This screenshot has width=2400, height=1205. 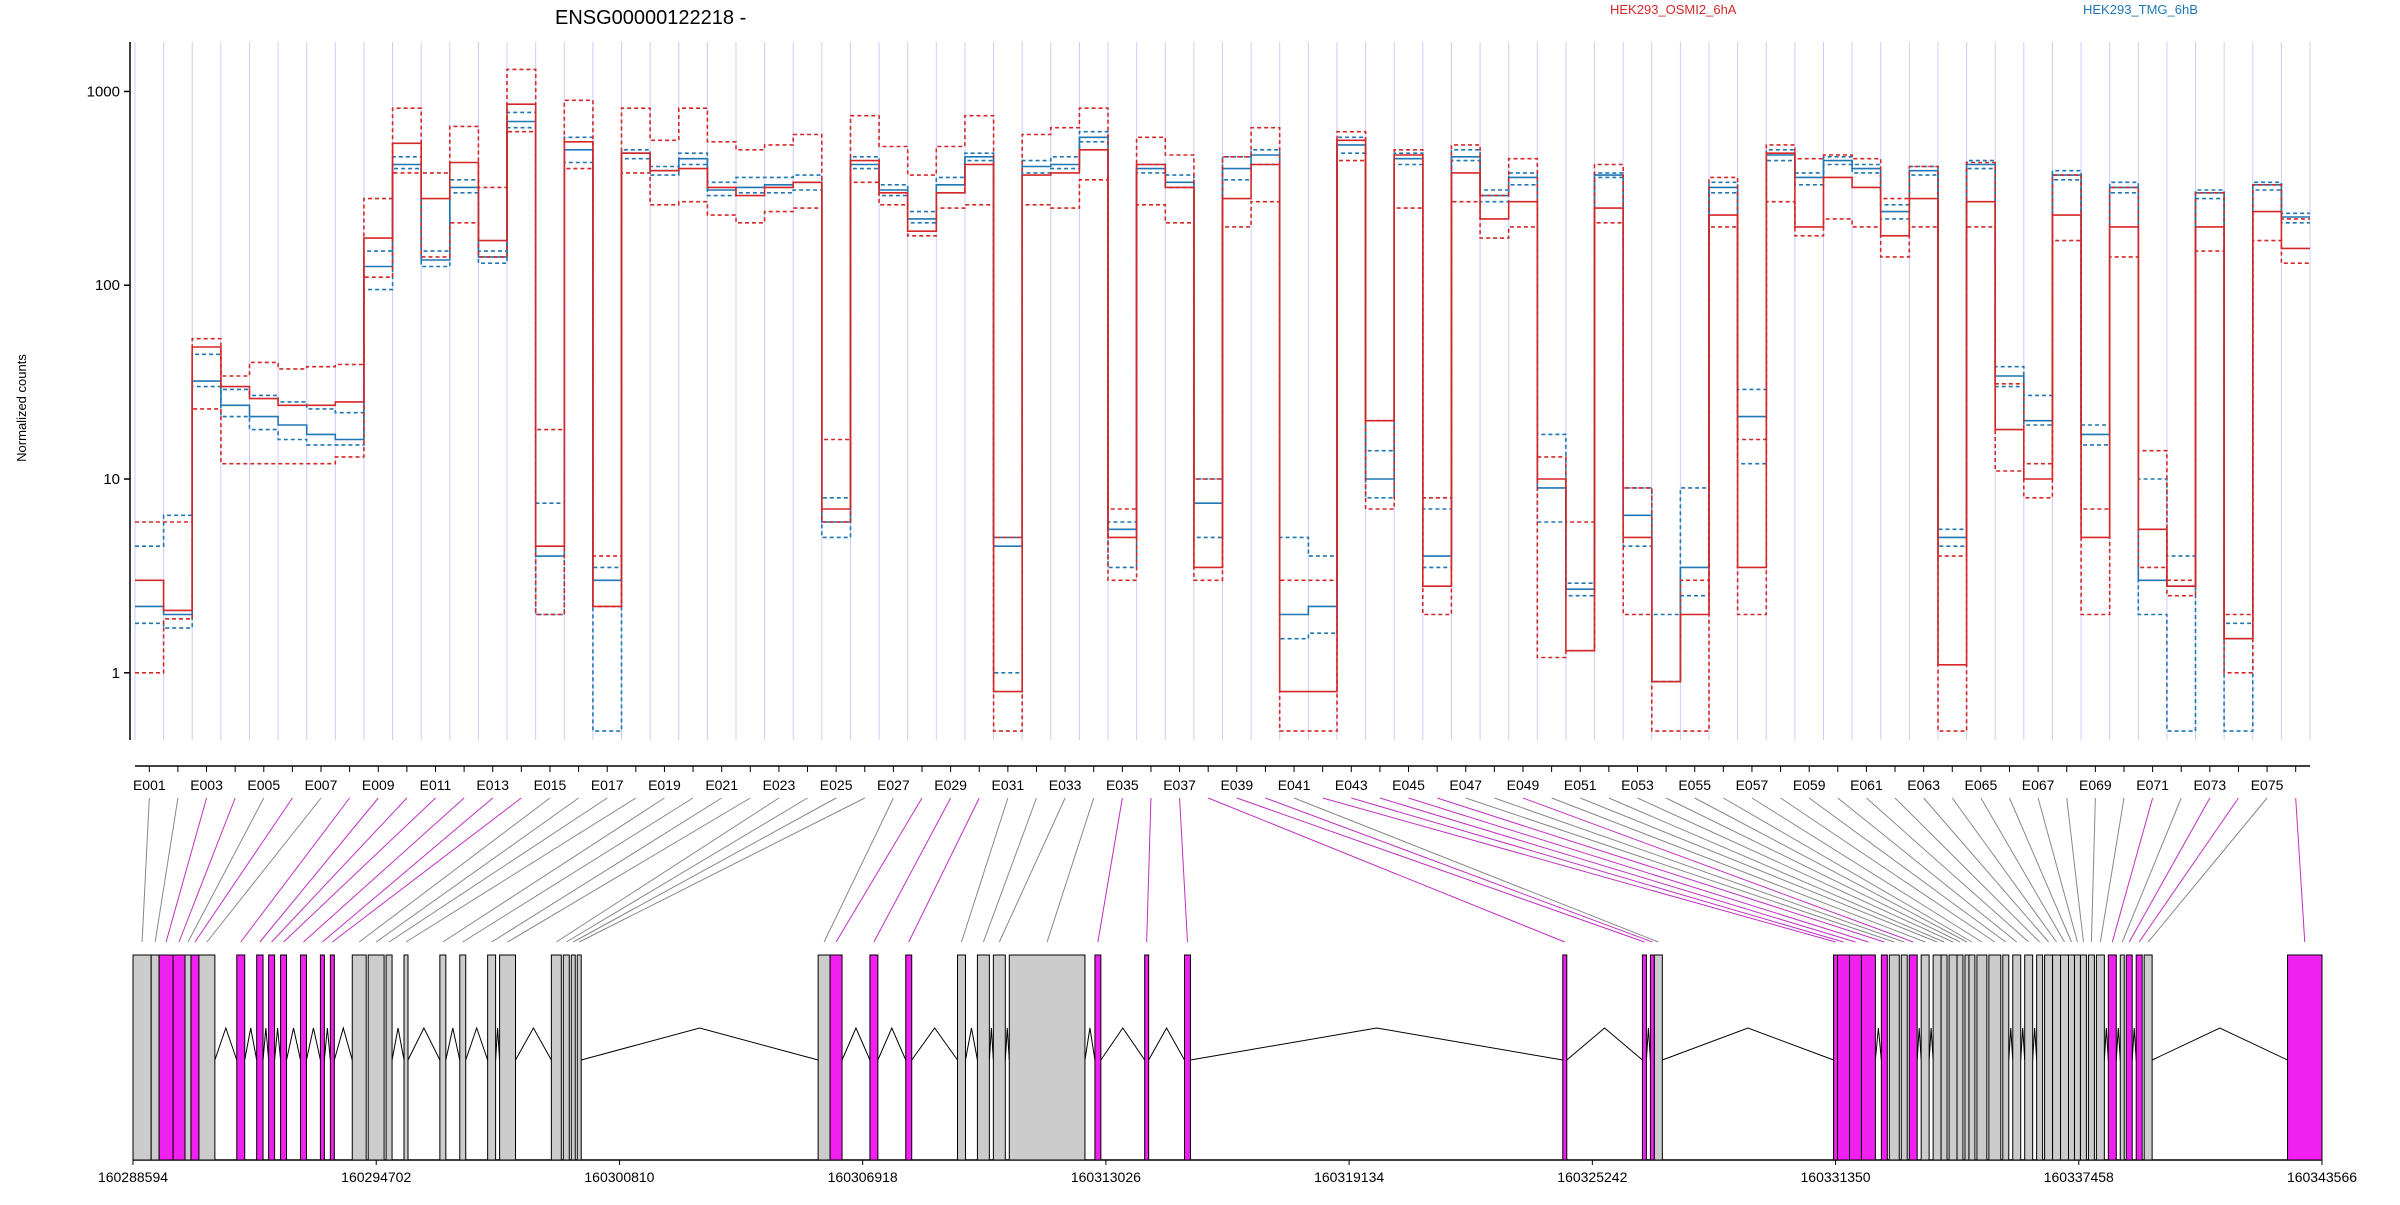 I want to click on y-tick-label: 1000, so click(x=103, y=91).